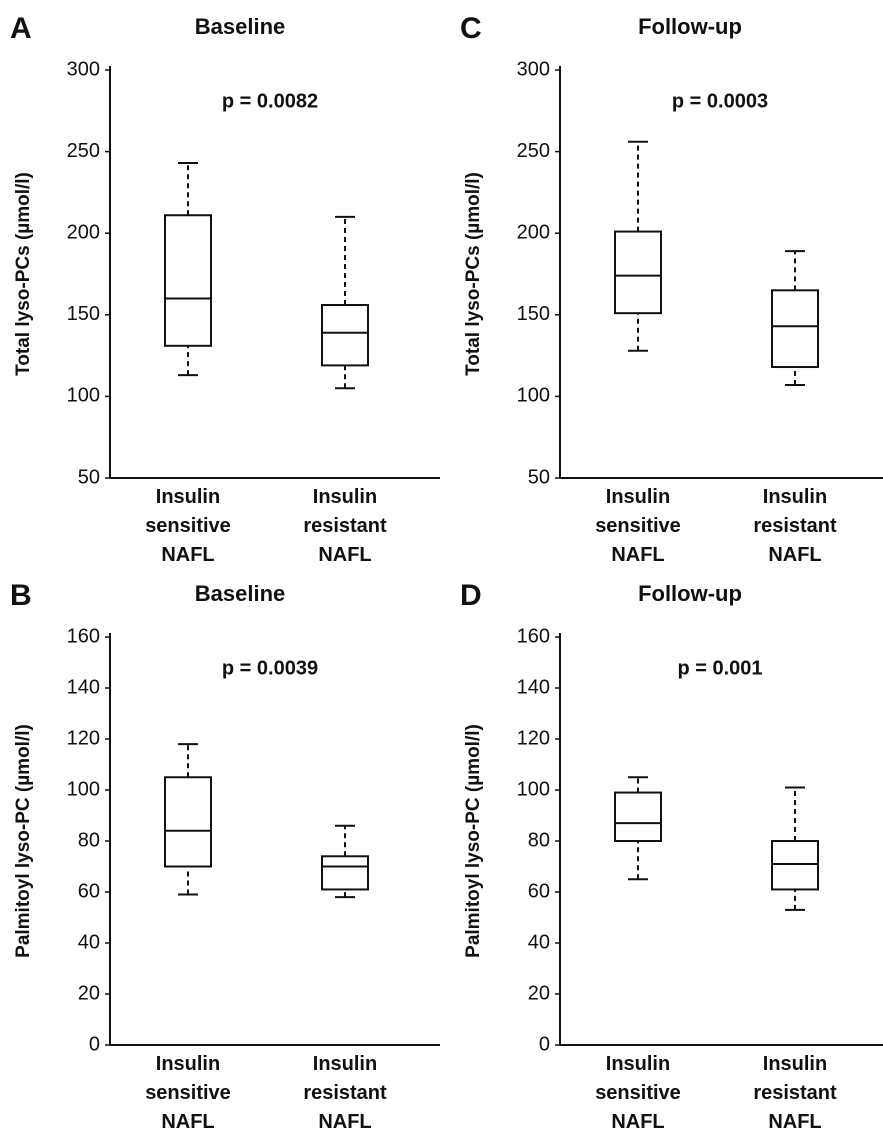  Describe the element at coordinates (21, 595) in the screenshot. I see `panel-letter: B` at that location.